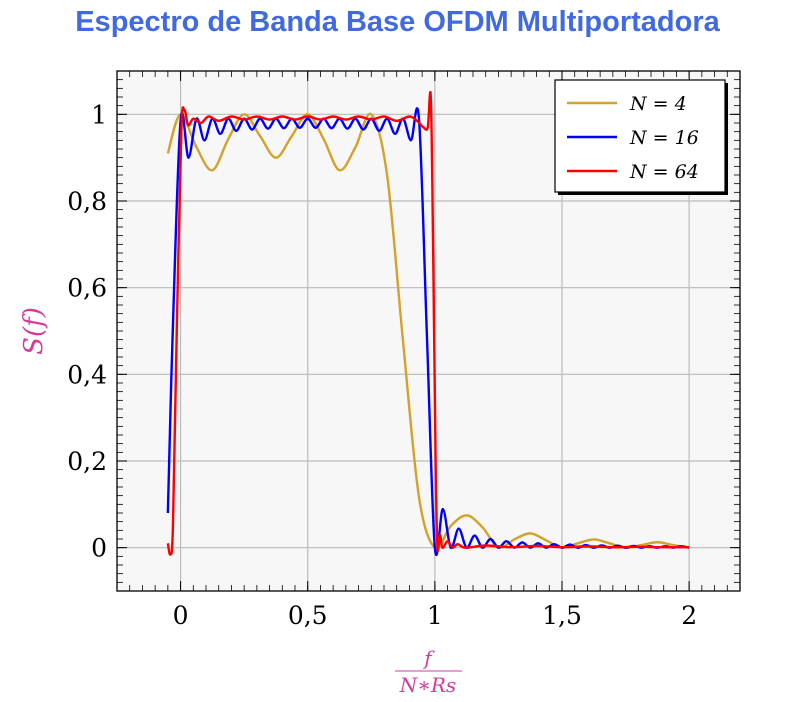  I want to click on x-tick-label: 0,5, so click(308, 615).